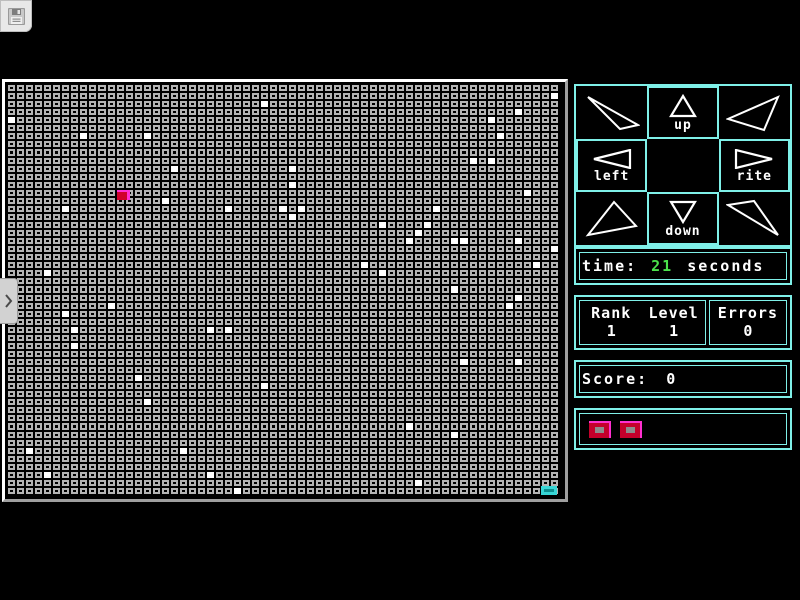  Describe the element at coordinates (674, 331) in the screenshot. I see `level-value: 1` at that location.